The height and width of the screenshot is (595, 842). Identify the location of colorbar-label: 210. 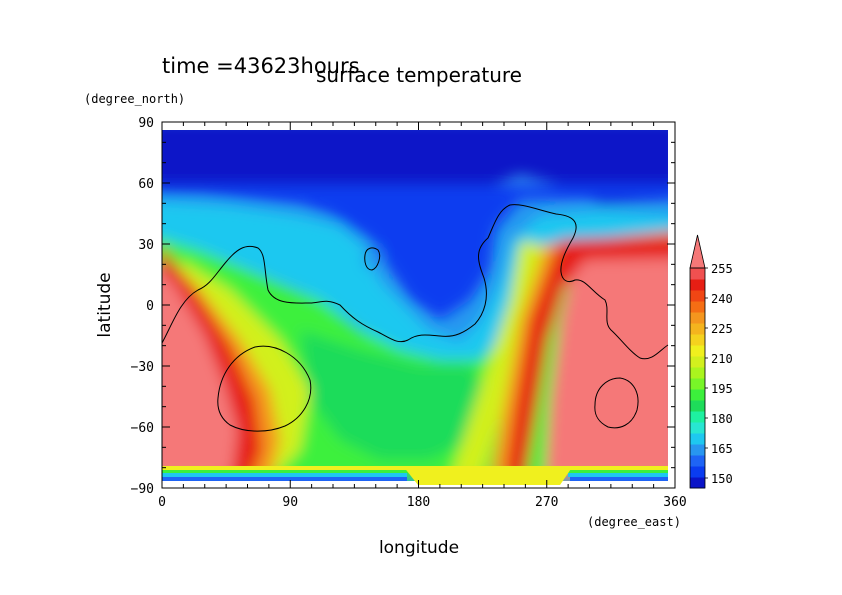
(722, 359).